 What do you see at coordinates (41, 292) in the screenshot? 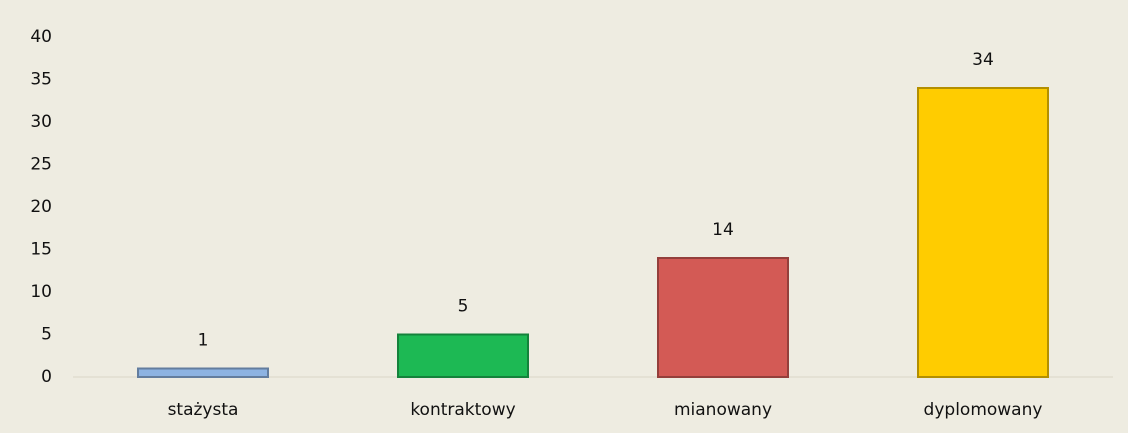
I see `y-tick-label: 10` at bounding box center [41, 292].